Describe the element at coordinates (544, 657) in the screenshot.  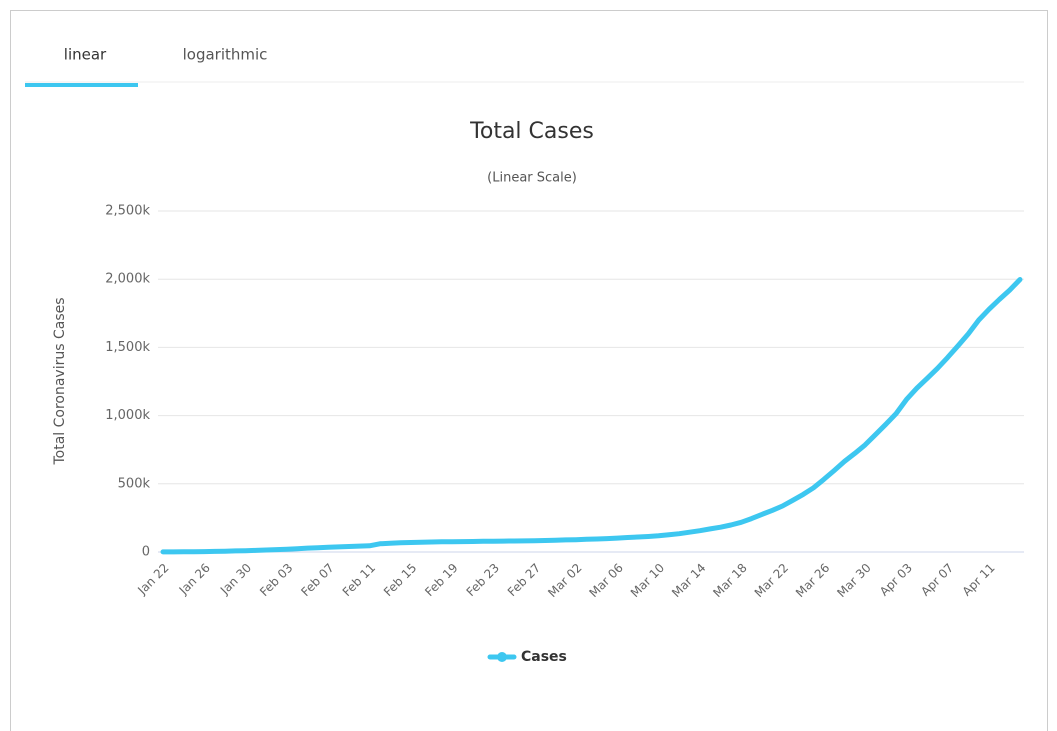
I see `legend-label: Cases` at that location.